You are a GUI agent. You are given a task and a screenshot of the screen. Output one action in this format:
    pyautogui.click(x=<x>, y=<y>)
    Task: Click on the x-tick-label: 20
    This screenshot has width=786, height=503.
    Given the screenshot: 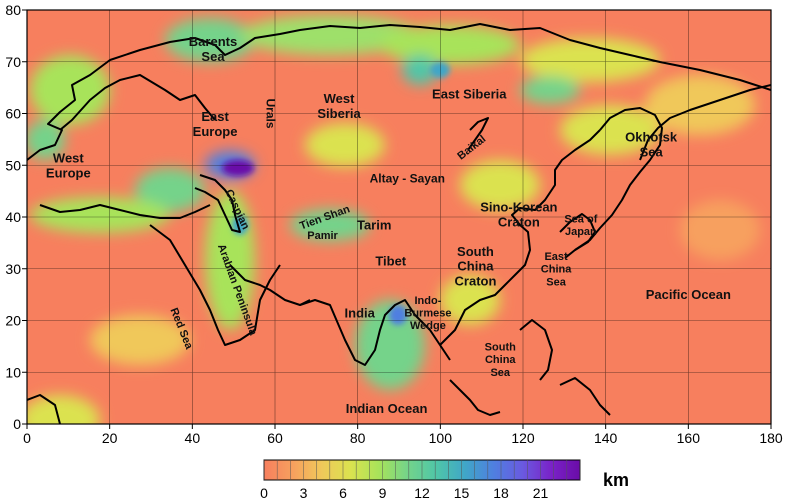 What is the action you would take?
    pyautogui.click(x=110, y=438)
    